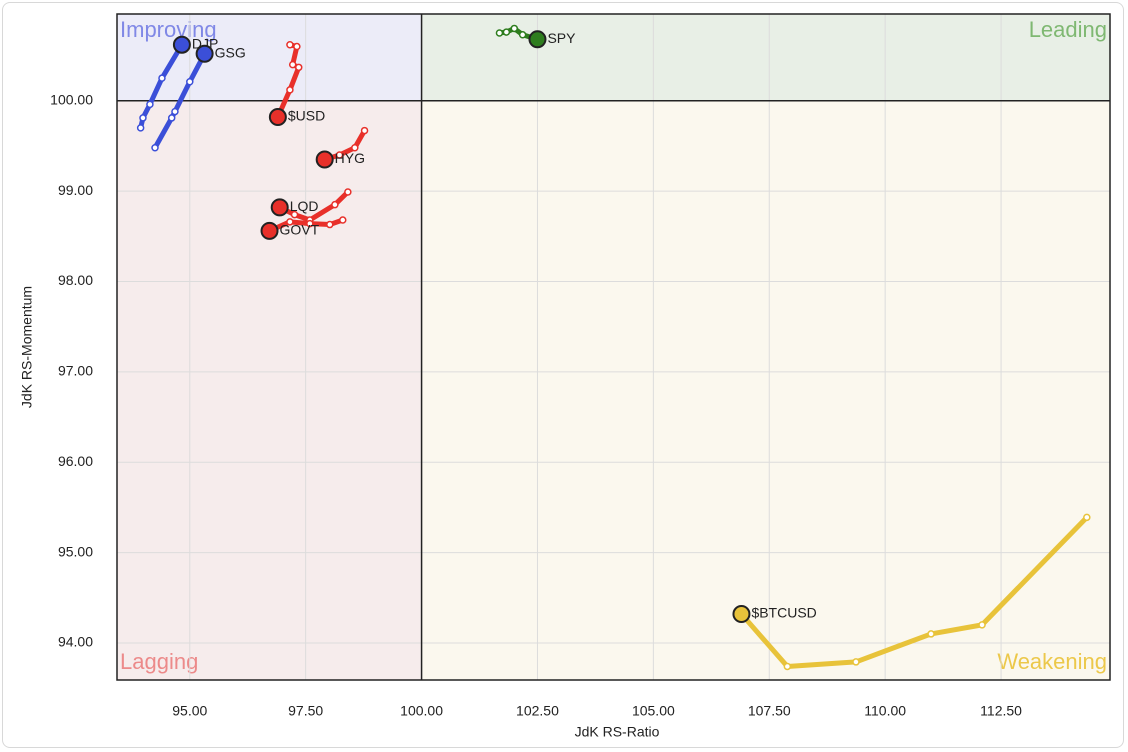 The width and height of the screenshot is (1128, 752). Describe the element at coordinates (617, 732) in the screenshot. I see `x-axis-title: JdK RS-Ratio` at that location.